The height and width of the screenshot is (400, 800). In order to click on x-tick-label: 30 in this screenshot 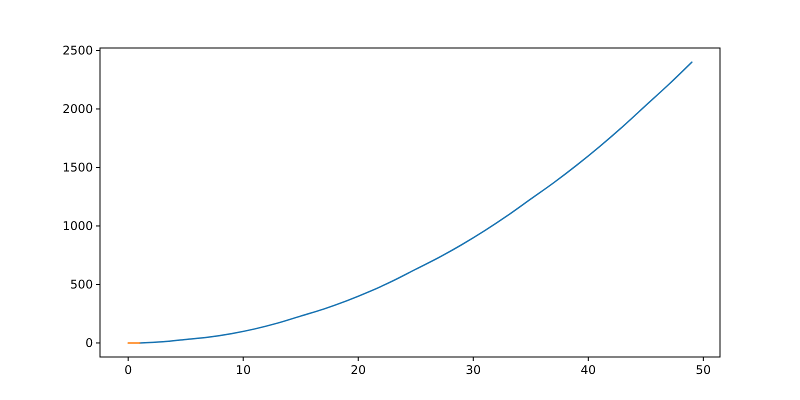, I will do `click(473, 370)`.